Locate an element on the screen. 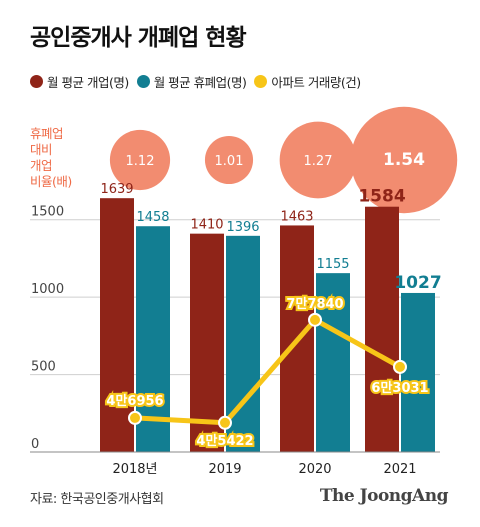 Image resolution: width=480 pixels, height=527 pixels. trade-label-0: 4만6956 is located at coordinates (134, 401).